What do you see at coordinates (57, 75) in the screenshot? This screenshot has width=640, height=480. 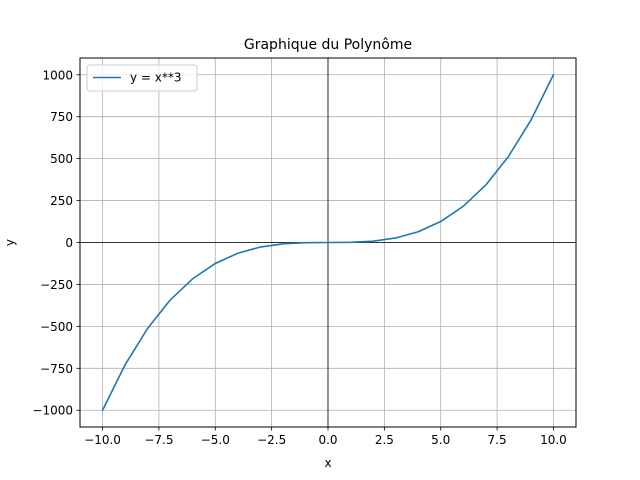 I see `y-tick-label: 1000` at bounding box center [57, 75].